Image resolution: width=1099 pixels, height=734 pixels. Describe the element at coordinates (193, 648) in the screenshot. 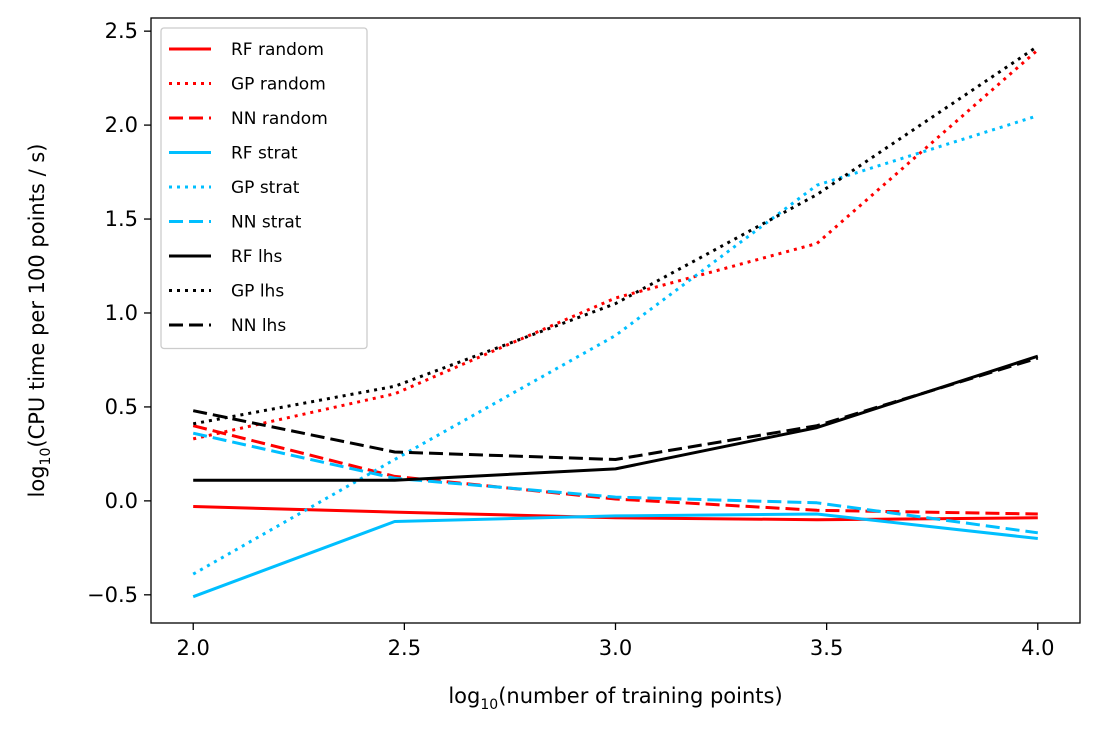

I see `x-tick-label: 2.0` at that location.